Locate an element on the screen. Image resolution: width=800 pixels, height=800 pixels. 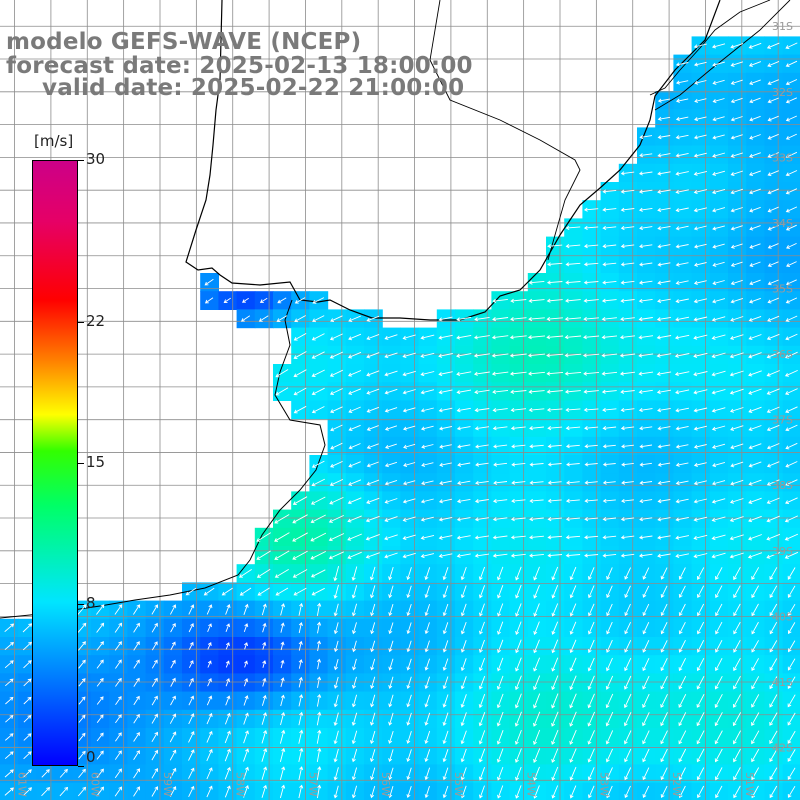
longitude-label: 55W is located at coordinates (458, 784).